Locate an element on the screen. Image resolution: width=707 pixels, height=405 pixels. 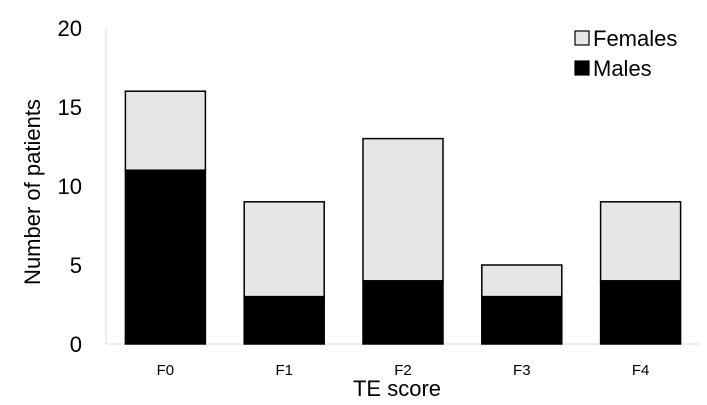
legend: Females Males is located at coordinates (625, 53).